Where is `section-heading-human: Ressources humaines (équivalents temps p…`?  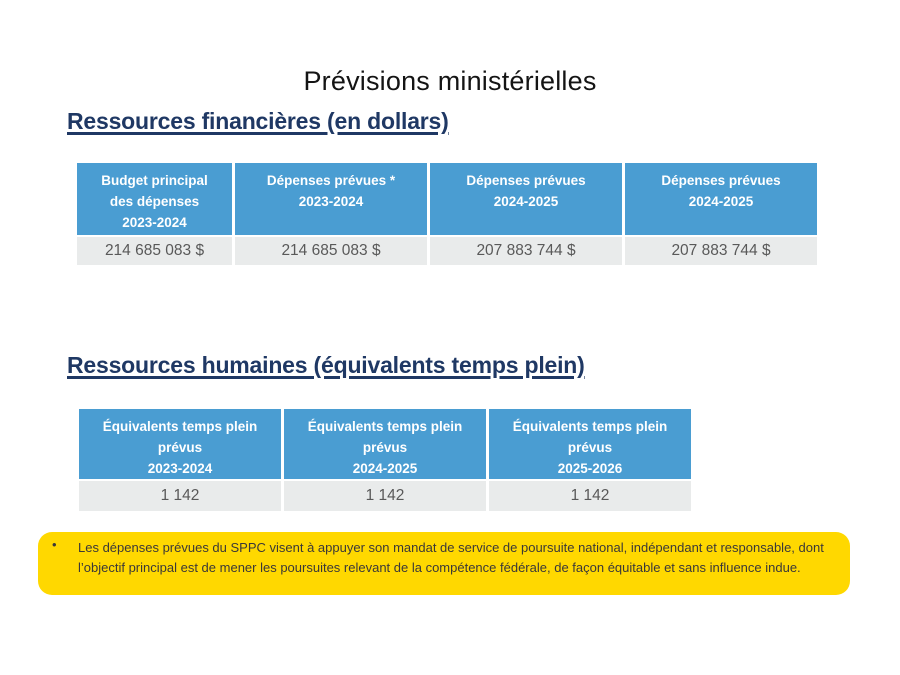
section-heading-human: Ressources humaines (équivalents temps p… is located at coordinates (326, 365).